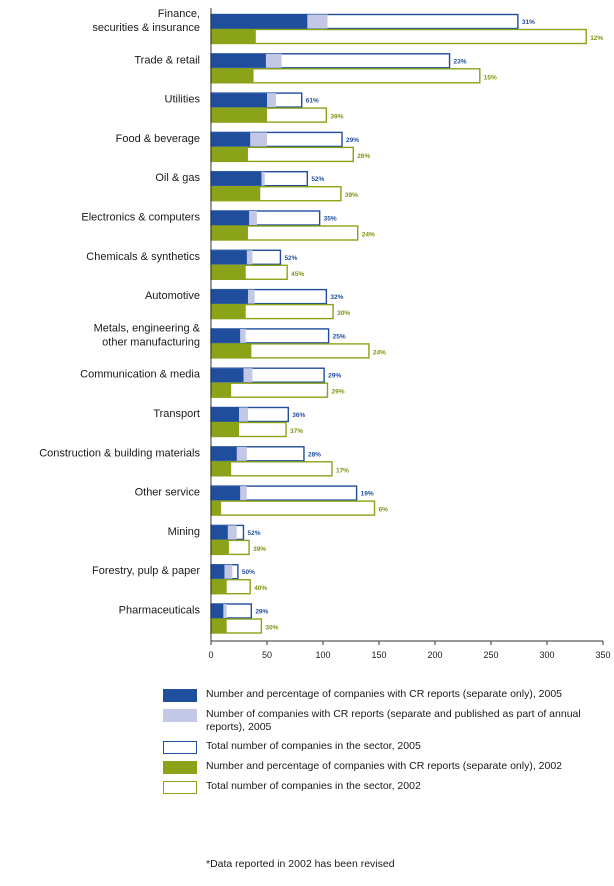 Image resolution: width=614 pixels, height=886 pixels. I want to click on pct-label-2002: 26%, so click(363, 156).